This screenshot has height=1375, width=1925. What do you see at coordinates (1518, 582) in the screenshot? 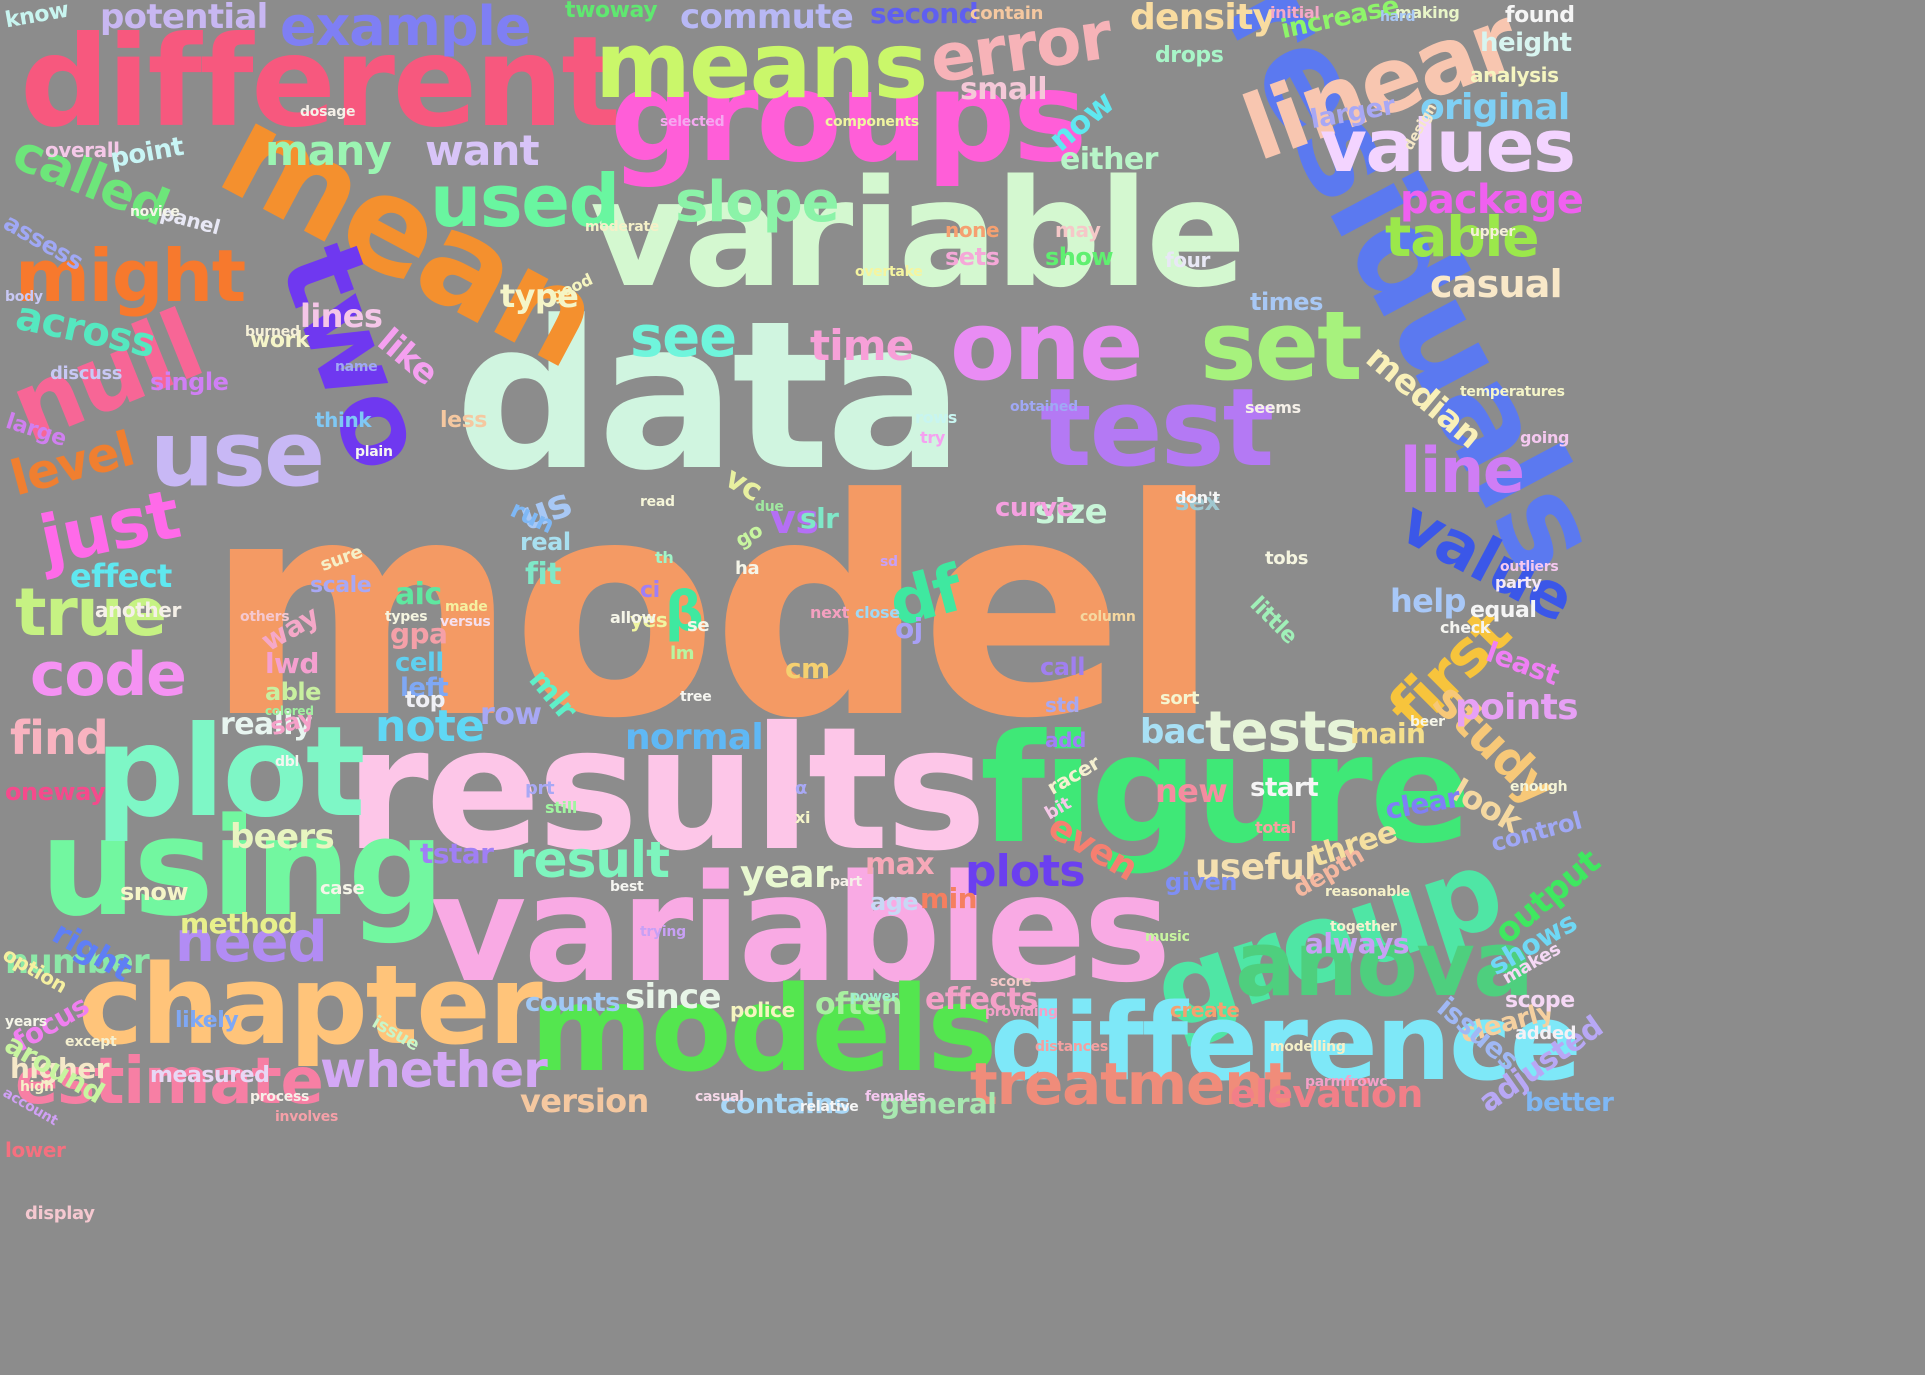
I see `cloud-word: party` at bounding box center [1518, 582].